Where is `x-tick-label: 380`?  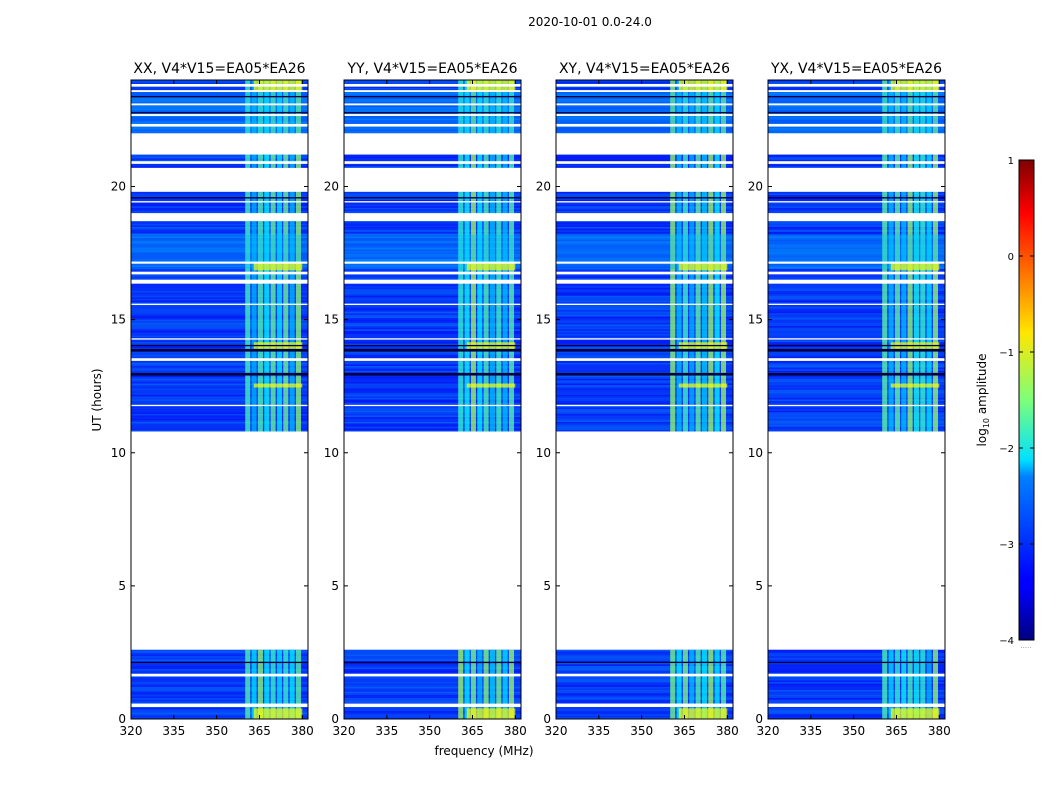 x-tick-label: 380 is located at coordinates (302, 731).